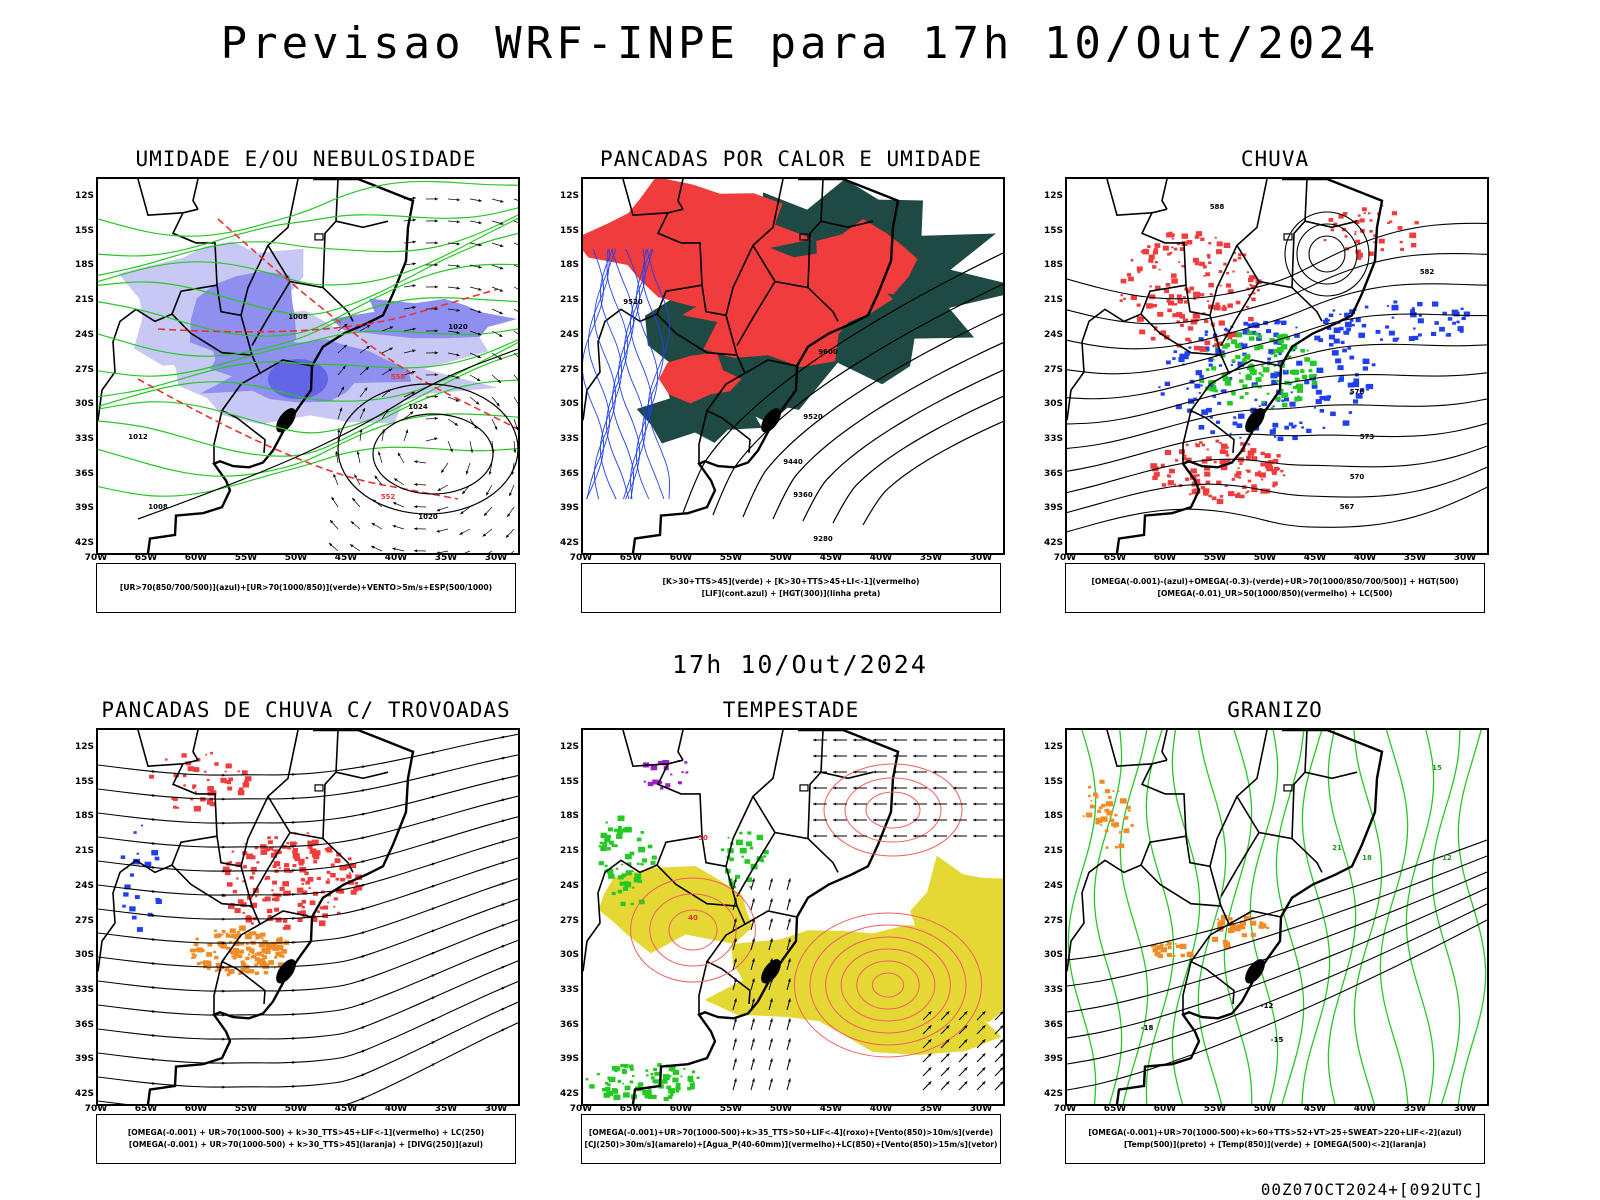 The width and height of the screenshot is (1600, 1200). What do you see at coordinates (1427, 272) in the screenshot?
I see `contour-label: 582` at bounding box center [1427, 272].